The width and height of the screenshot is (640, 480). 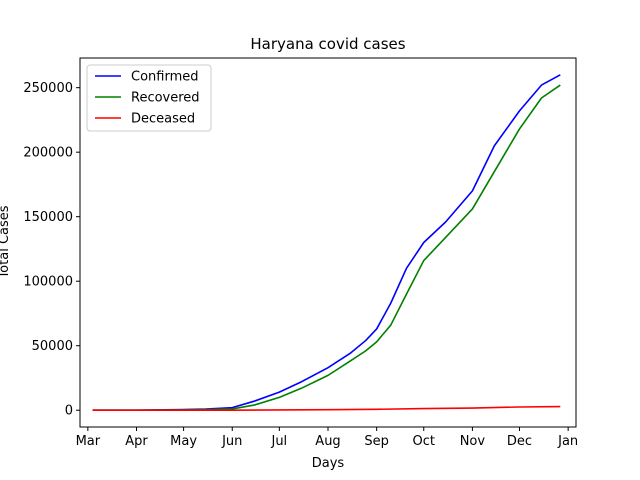 I want to click on x-tick-label: Mar, so click(x=88, y=441).